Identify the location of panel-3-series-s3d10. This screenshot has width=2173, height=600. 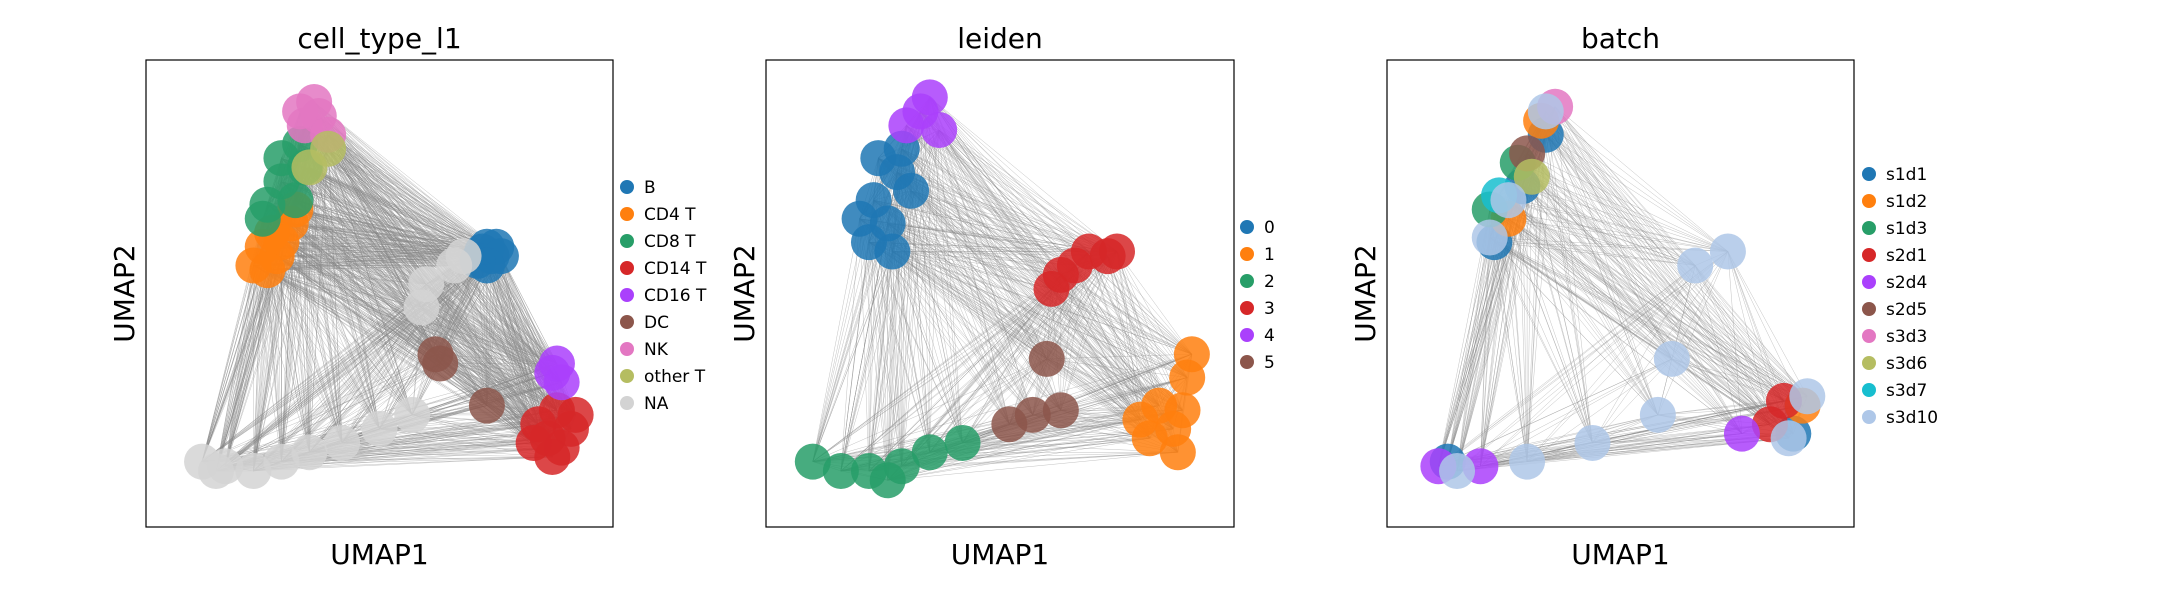
(1632, 291).